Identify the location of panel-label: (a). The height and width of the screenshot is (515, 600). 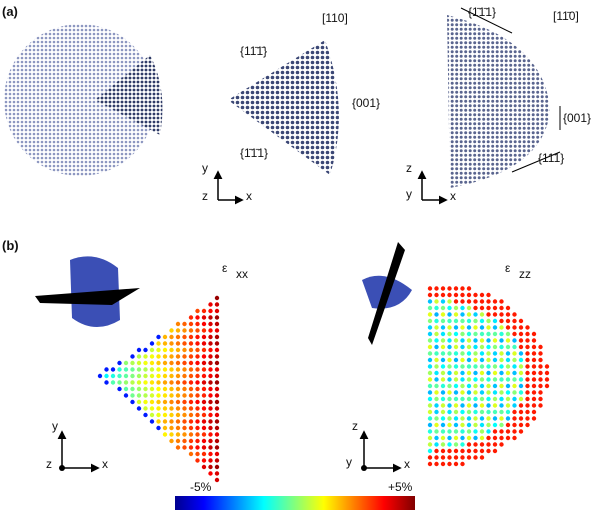
(10, 11).